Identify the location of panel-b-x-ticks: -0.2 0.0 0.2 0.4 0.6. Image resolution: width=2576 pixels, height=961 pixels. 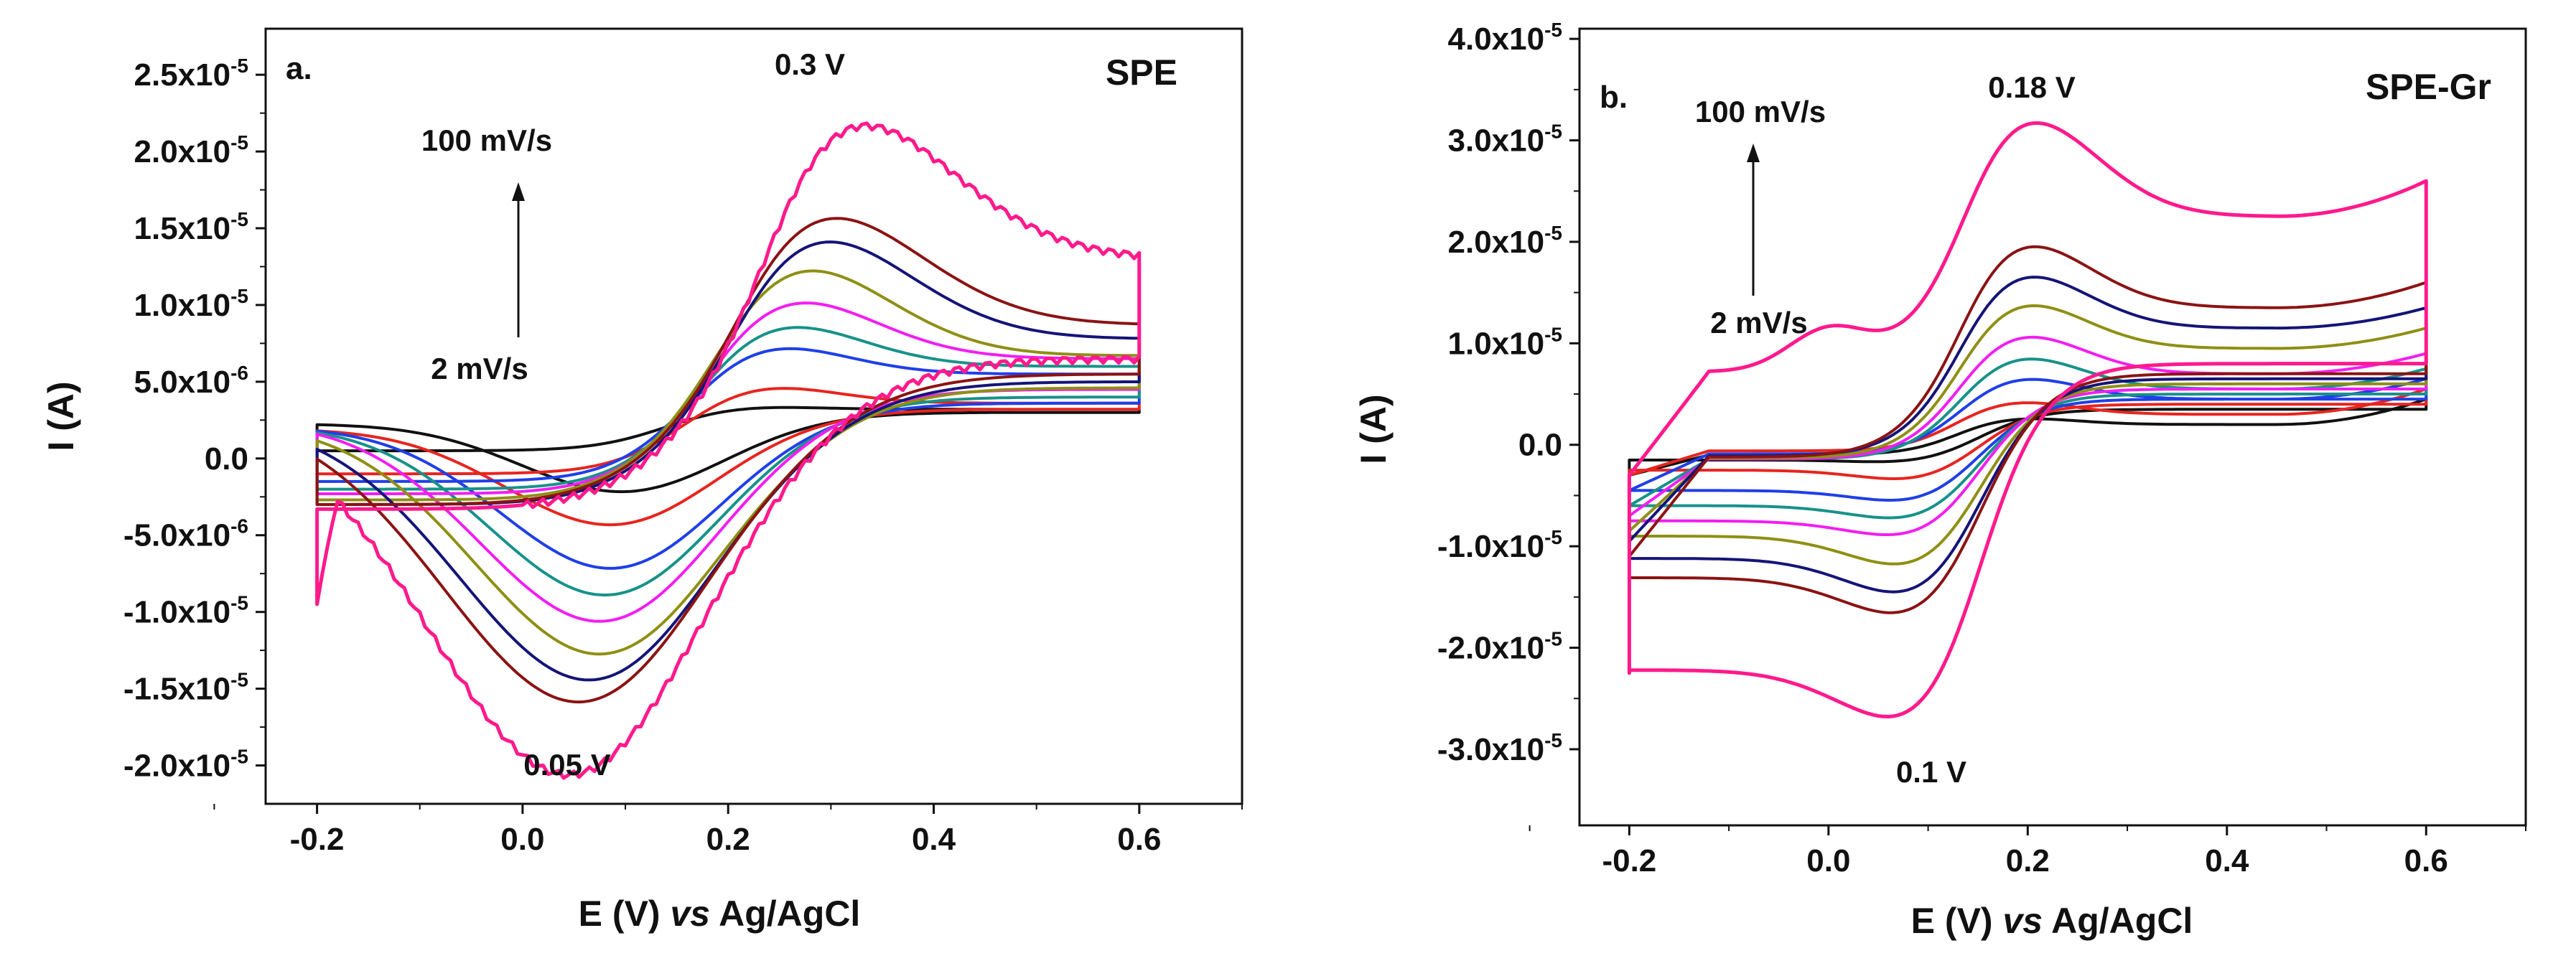
(2027, 851).